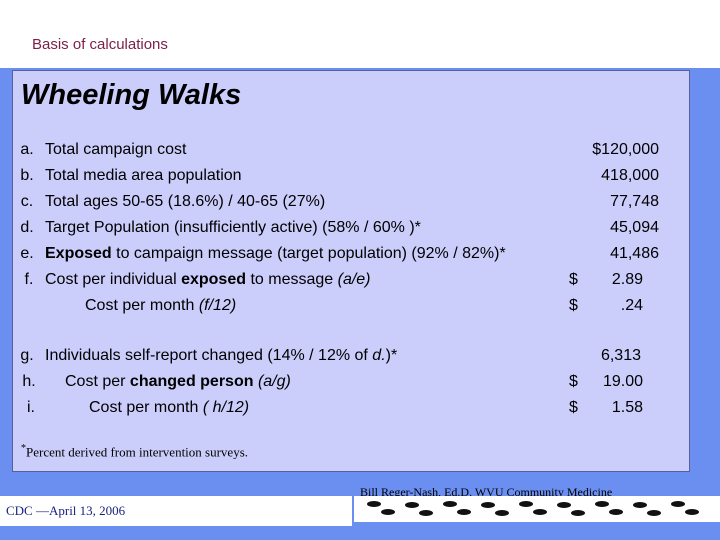 The image size is (720, 540). What do you see at coordinates (27, 149) in the screenshot?
I see `row-letter: a.` at bounding box center [27, 149].